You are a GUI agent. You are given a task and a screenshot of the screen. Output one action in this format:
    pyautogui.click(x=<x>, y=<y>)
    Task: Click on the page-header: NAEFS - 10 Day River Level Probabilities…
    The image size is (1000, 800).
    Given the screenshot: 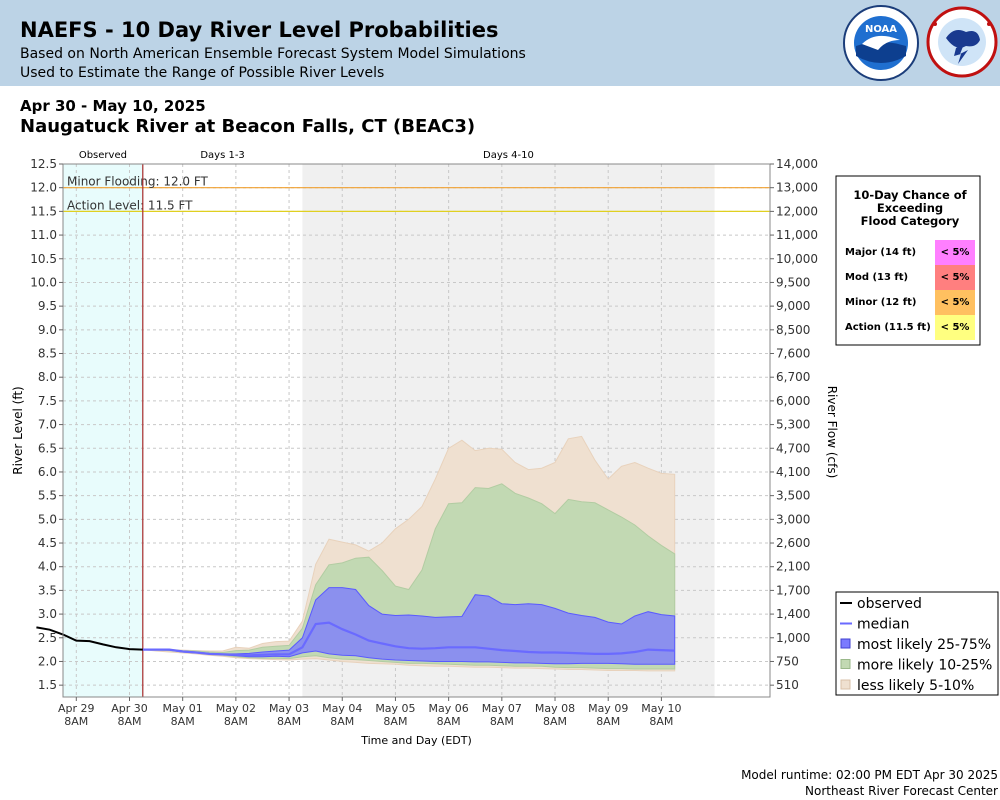 What is the action you would take?
    pyautogui.click(x=500, y=43)
    